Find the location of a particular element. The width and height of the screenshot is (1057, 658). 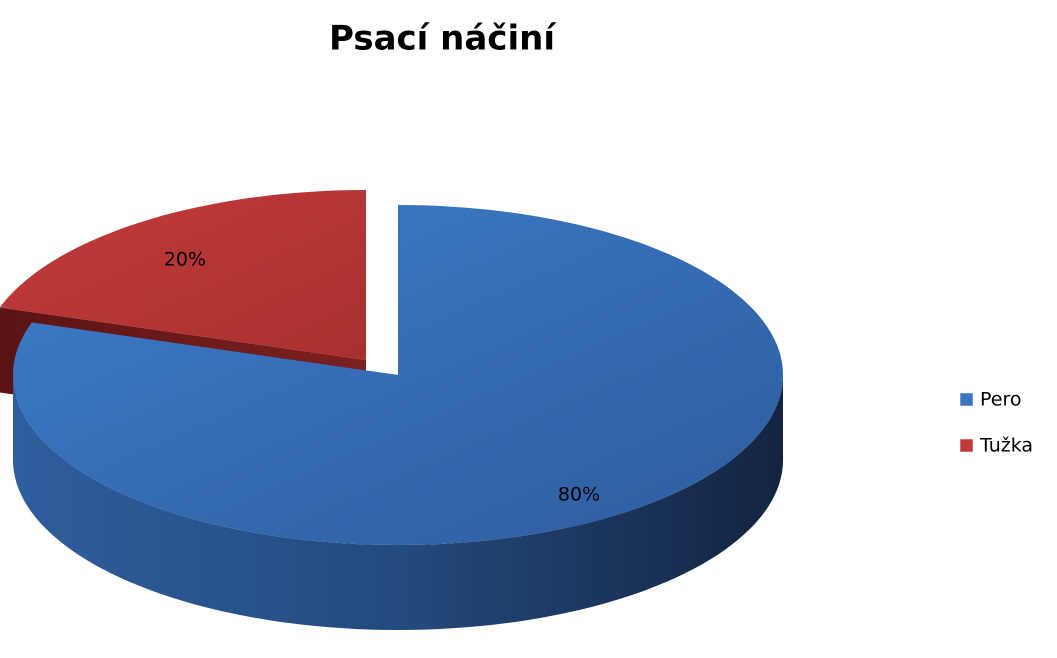

legend-label: Tužka is located at coordinates (1006, 446).